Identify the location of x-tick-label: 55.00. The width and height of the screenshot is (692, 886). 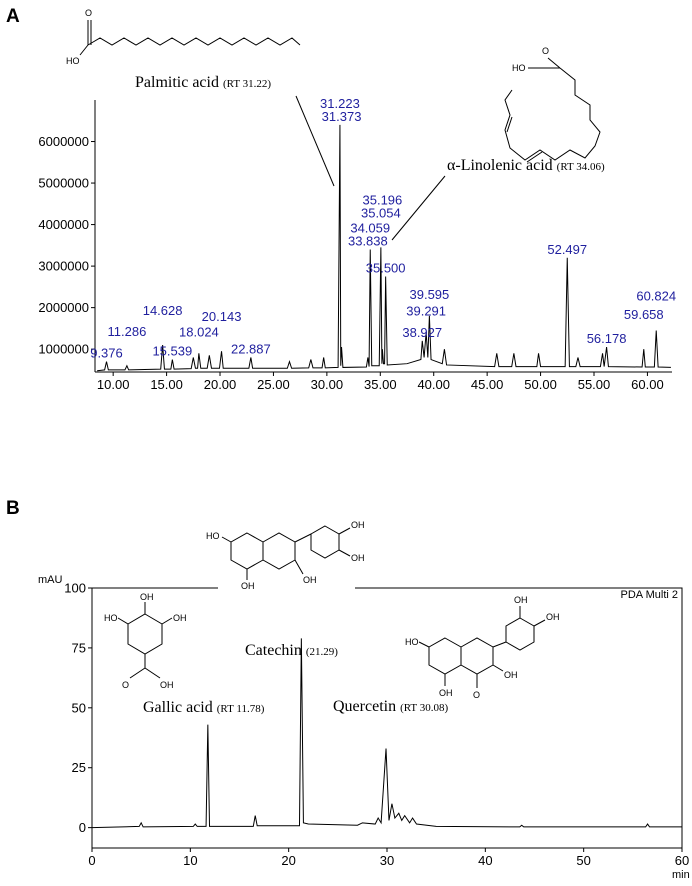
(594, 384).